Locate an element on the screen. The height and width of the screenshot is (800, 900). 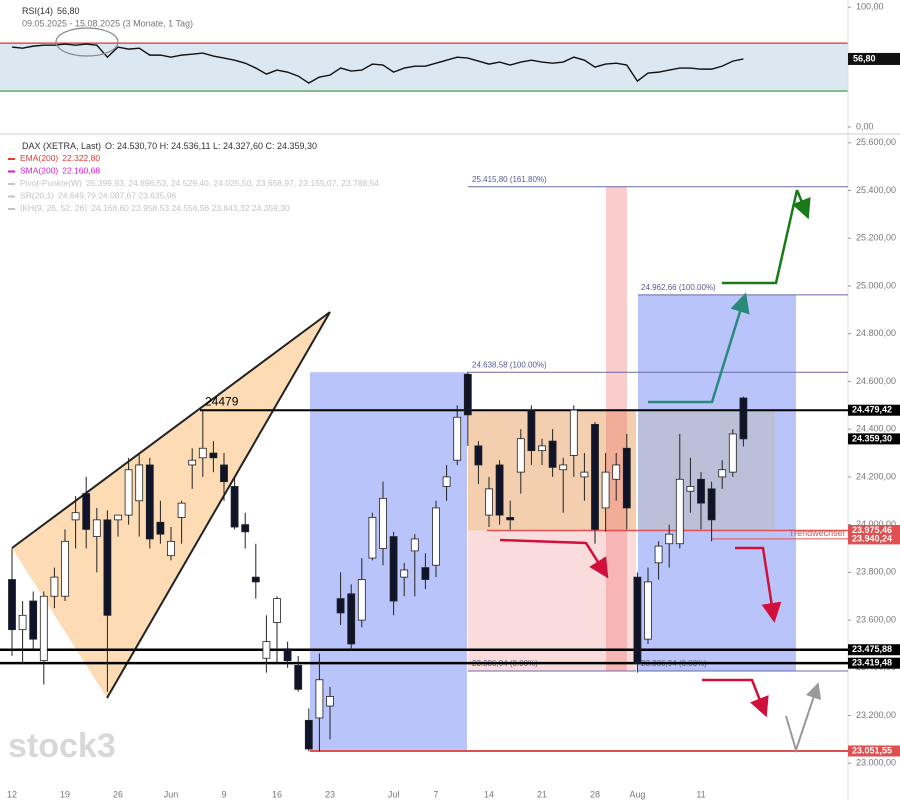
y-tick-label: 25.000,00 is located at coordinates (876, 285).